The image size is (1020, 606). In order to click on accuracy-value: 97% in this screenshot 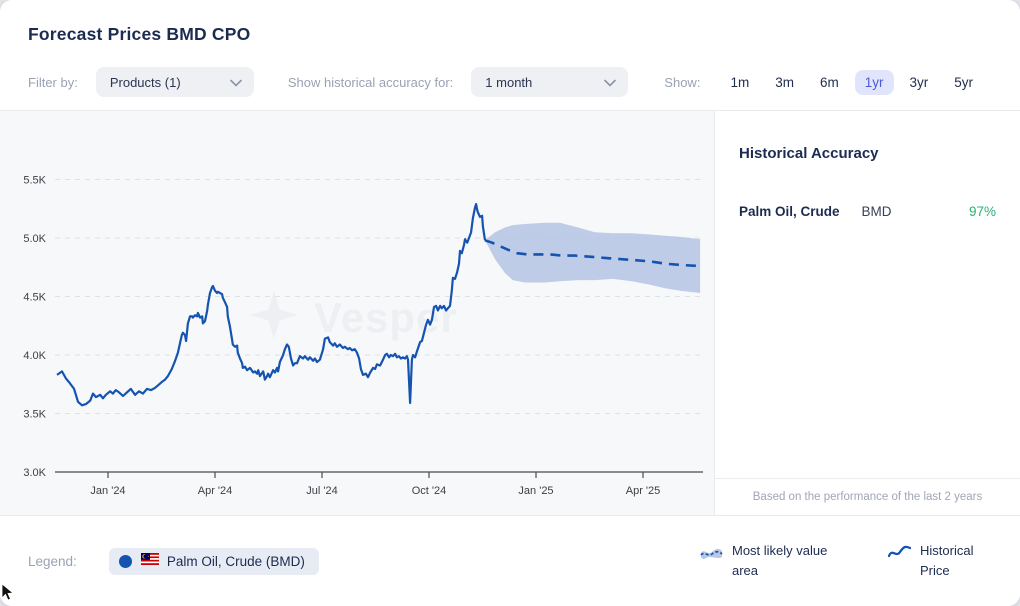, I will do `click(982, 211)`.